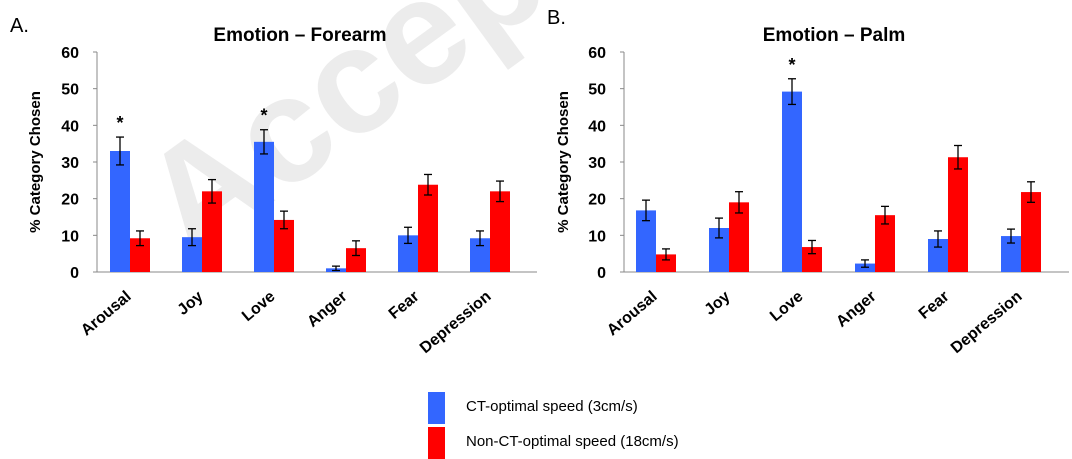 The width and height of the screenshot is (1072, 459). I want to click on panel-b-y-axis-label: % Category Chosen, so click(563, 162).